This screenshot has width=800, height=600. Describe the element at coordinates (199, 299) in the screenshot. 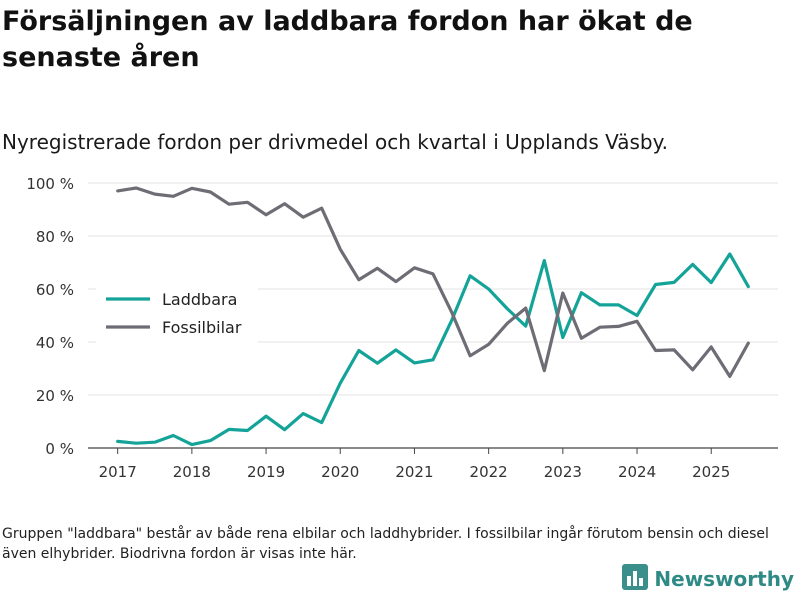

I see `legend-label: Laddbara` at that location.